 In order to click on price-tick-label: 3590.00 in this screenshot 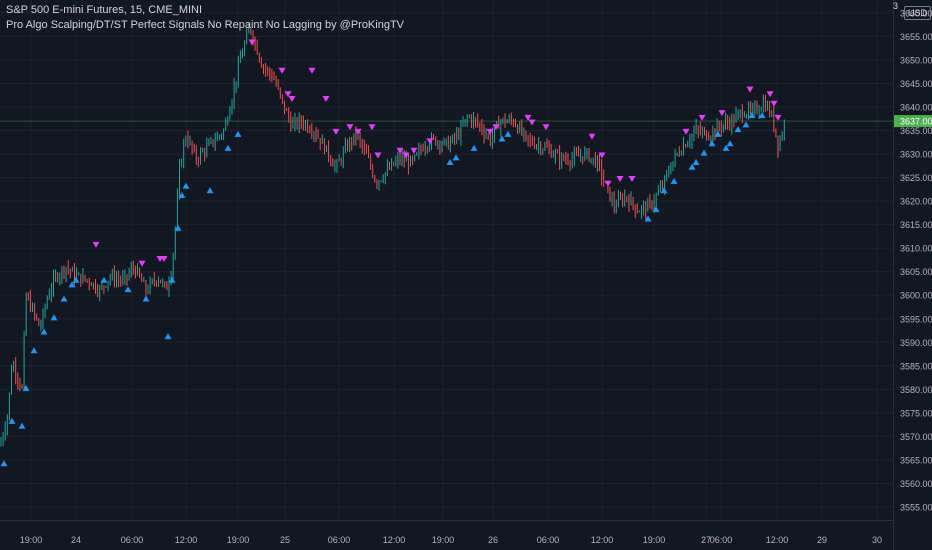, I will do `click(916, 343)`.